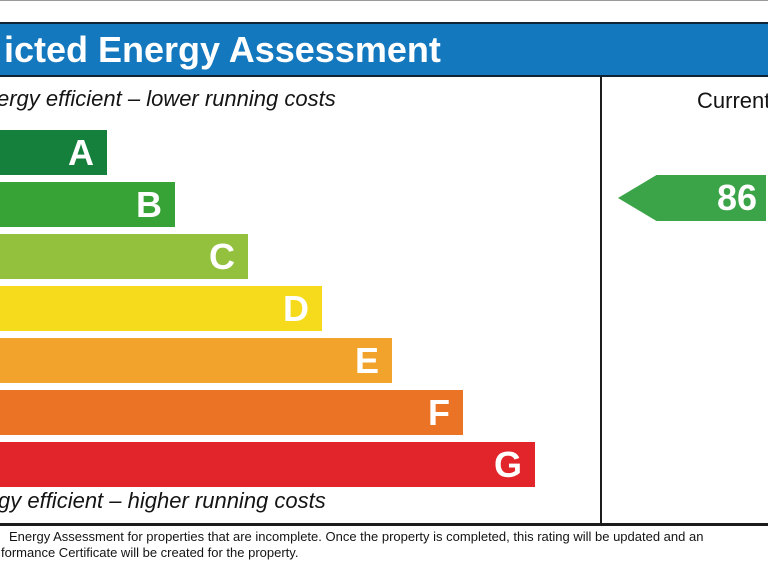  What do you see at coordinates (384, 524) in the screenshot?
I see `chart-bottom-border` at bounding box center [384, 524].